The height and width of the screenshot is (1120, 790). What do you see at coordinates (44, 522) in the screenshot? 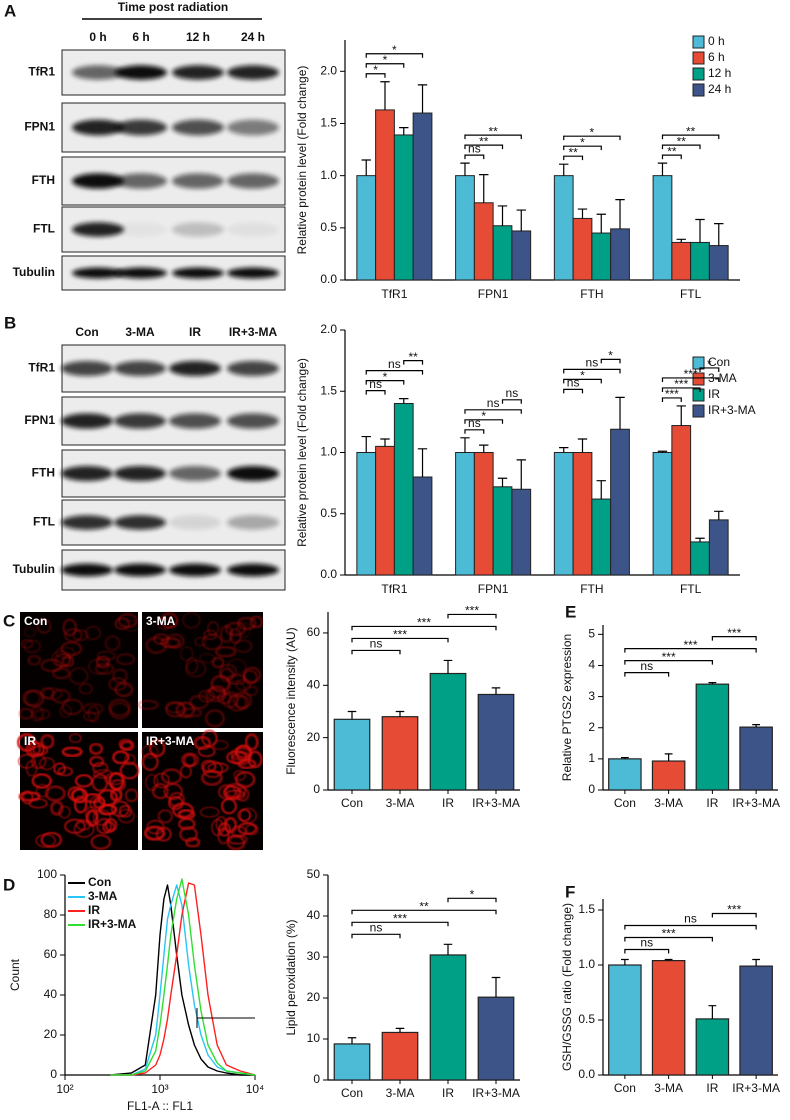
I see `row-label: FTL` at bounding box center [44, 522].